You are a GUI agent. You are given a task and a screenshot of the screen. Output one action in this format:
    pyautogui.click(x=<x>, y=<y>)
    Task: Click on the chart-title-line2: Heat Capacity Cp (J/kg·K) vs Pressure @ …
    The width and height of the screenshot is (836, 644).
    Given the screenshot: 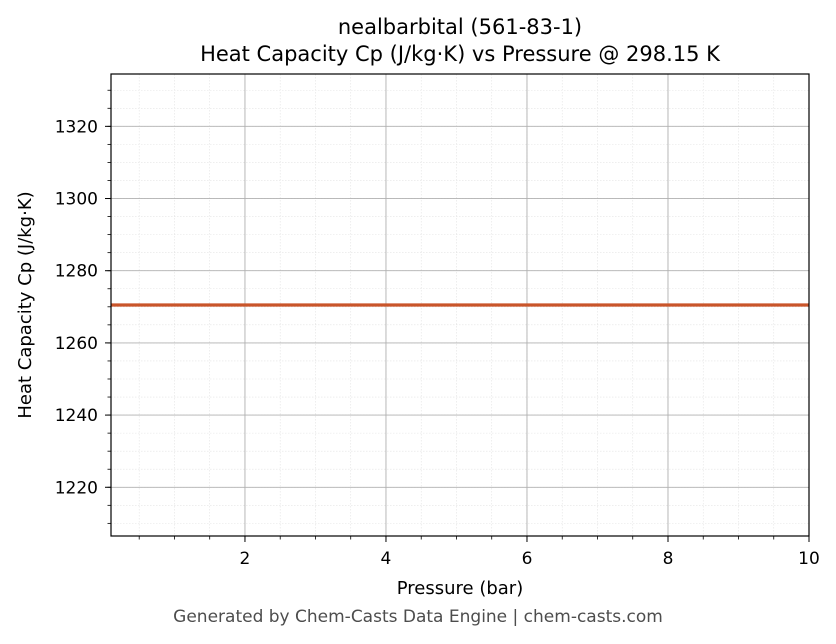 What is the action you would take?
    pyautogui.click(x=460, y=54)
    